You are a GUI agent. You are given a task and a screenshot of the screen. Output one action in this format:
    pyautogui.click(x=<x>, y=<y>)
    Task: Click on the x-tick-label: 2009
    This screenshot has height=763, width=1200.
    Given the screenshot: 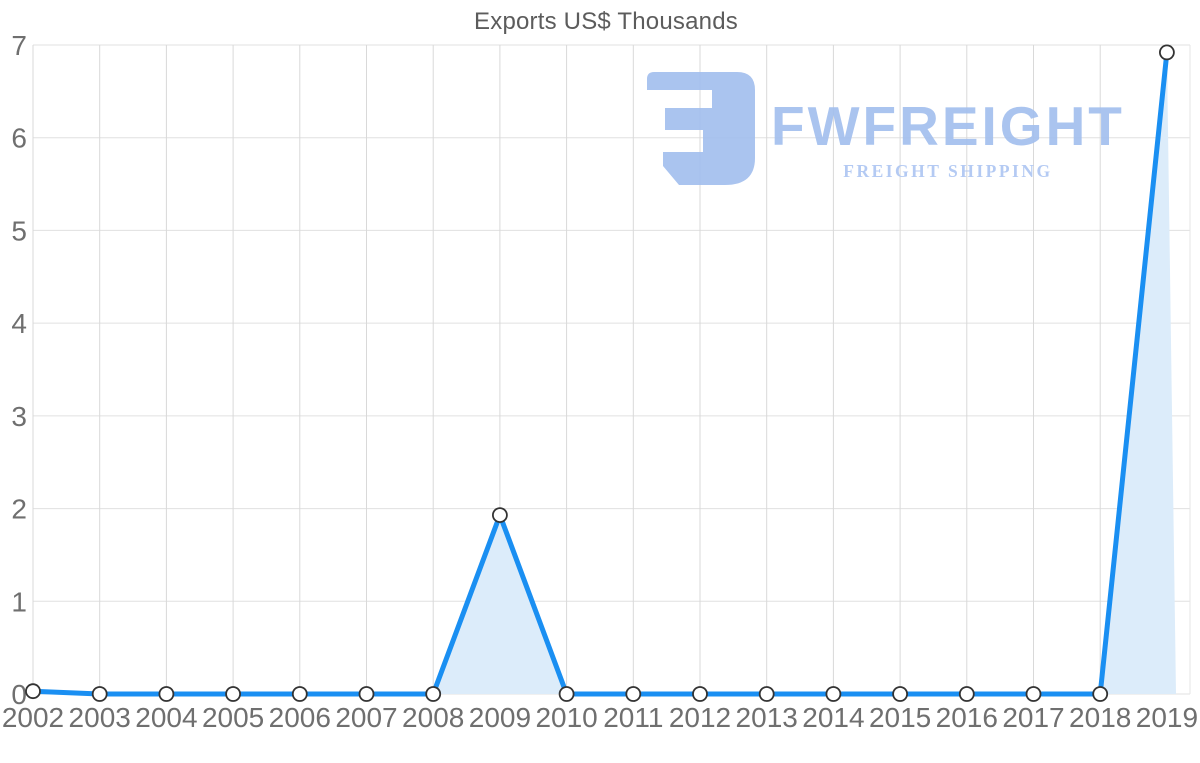 What is the action you would take?
    pyautogui.click(x=500, y=717)
    